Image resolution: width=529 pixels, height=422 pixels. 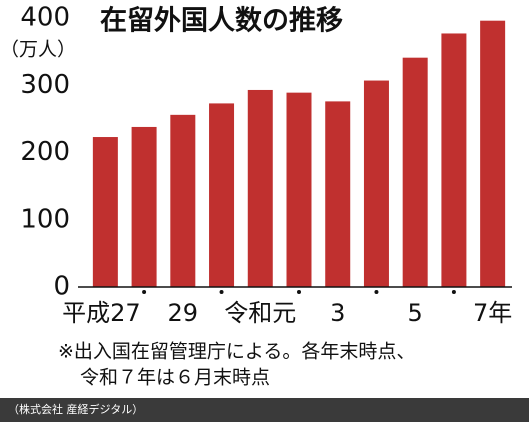 What do you see at coordinates (45, 85) in the screenshot?
I see `y-tick-label: 300` at bounding box center [45, 85].